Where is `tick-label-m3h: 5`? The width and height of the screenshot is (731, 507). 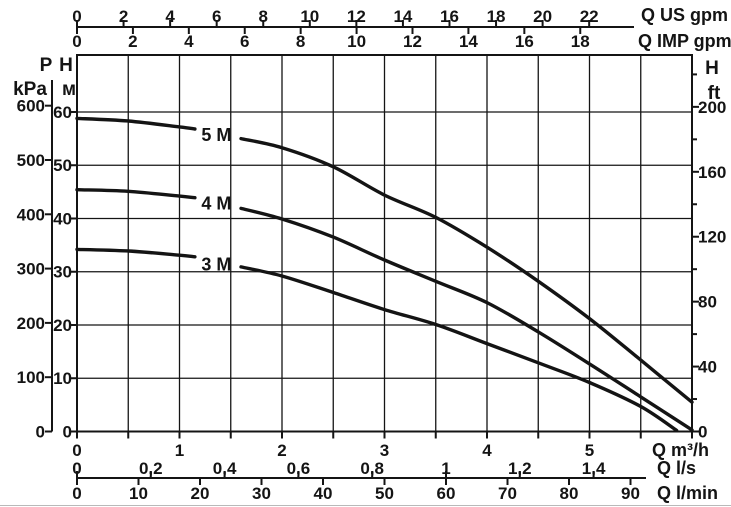
tick-label-m3h: 5 is located at coordinates (589, 450).